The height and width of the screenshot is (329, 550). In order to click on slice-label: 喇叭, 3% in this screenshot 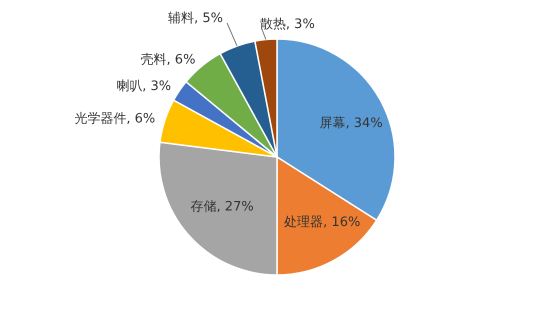, I will do `click(144, 86)`.